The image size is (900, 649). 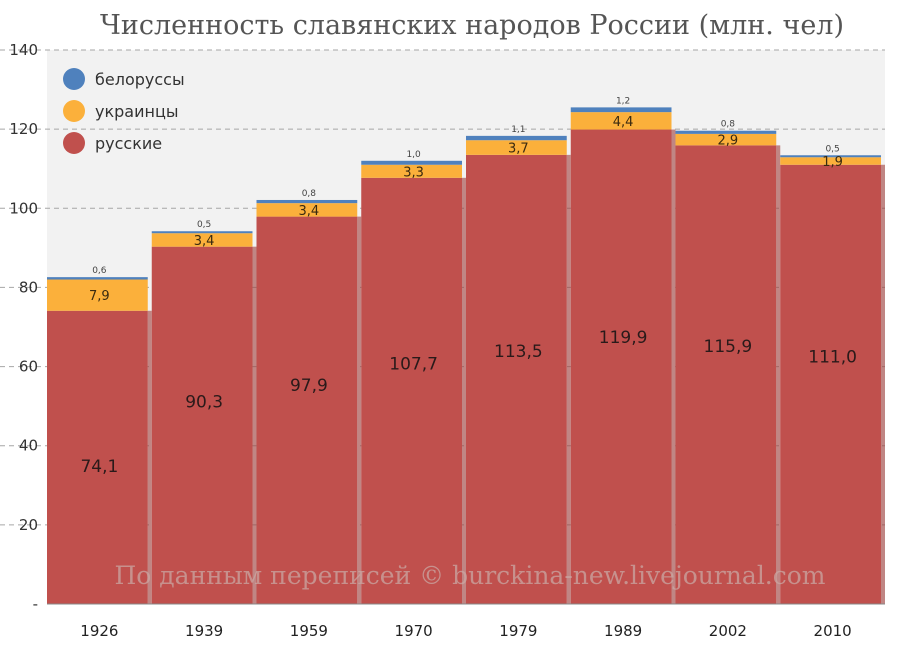 What do you see at coordinates (623, 122) in the screenshot?
I see `label-ukrainians: 4,4` at bounding box center [623, 122].